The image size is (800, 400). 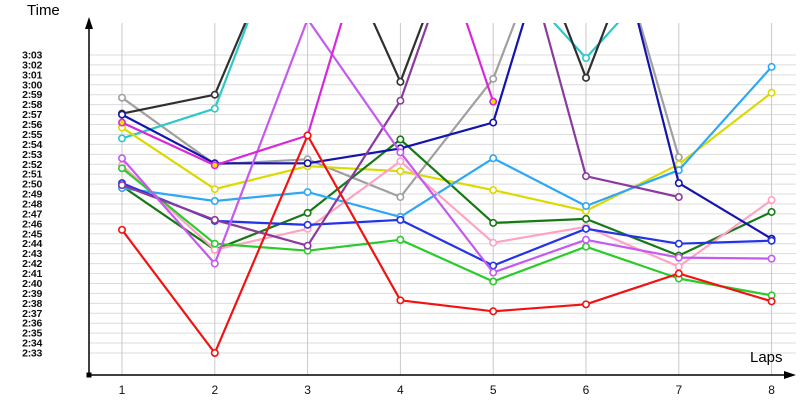 I want to click on y-tick-label: 2:49, so click(x=32, y=195).